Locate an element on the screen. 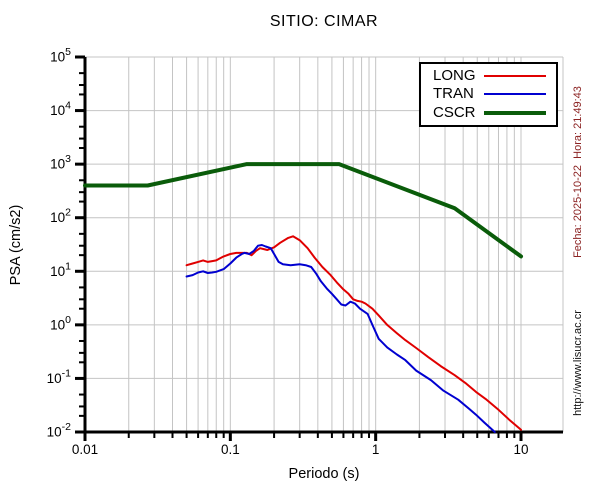 The image size is (600, 500). legend-entry-cscr: CSCR is located at coordinates (489, 113).